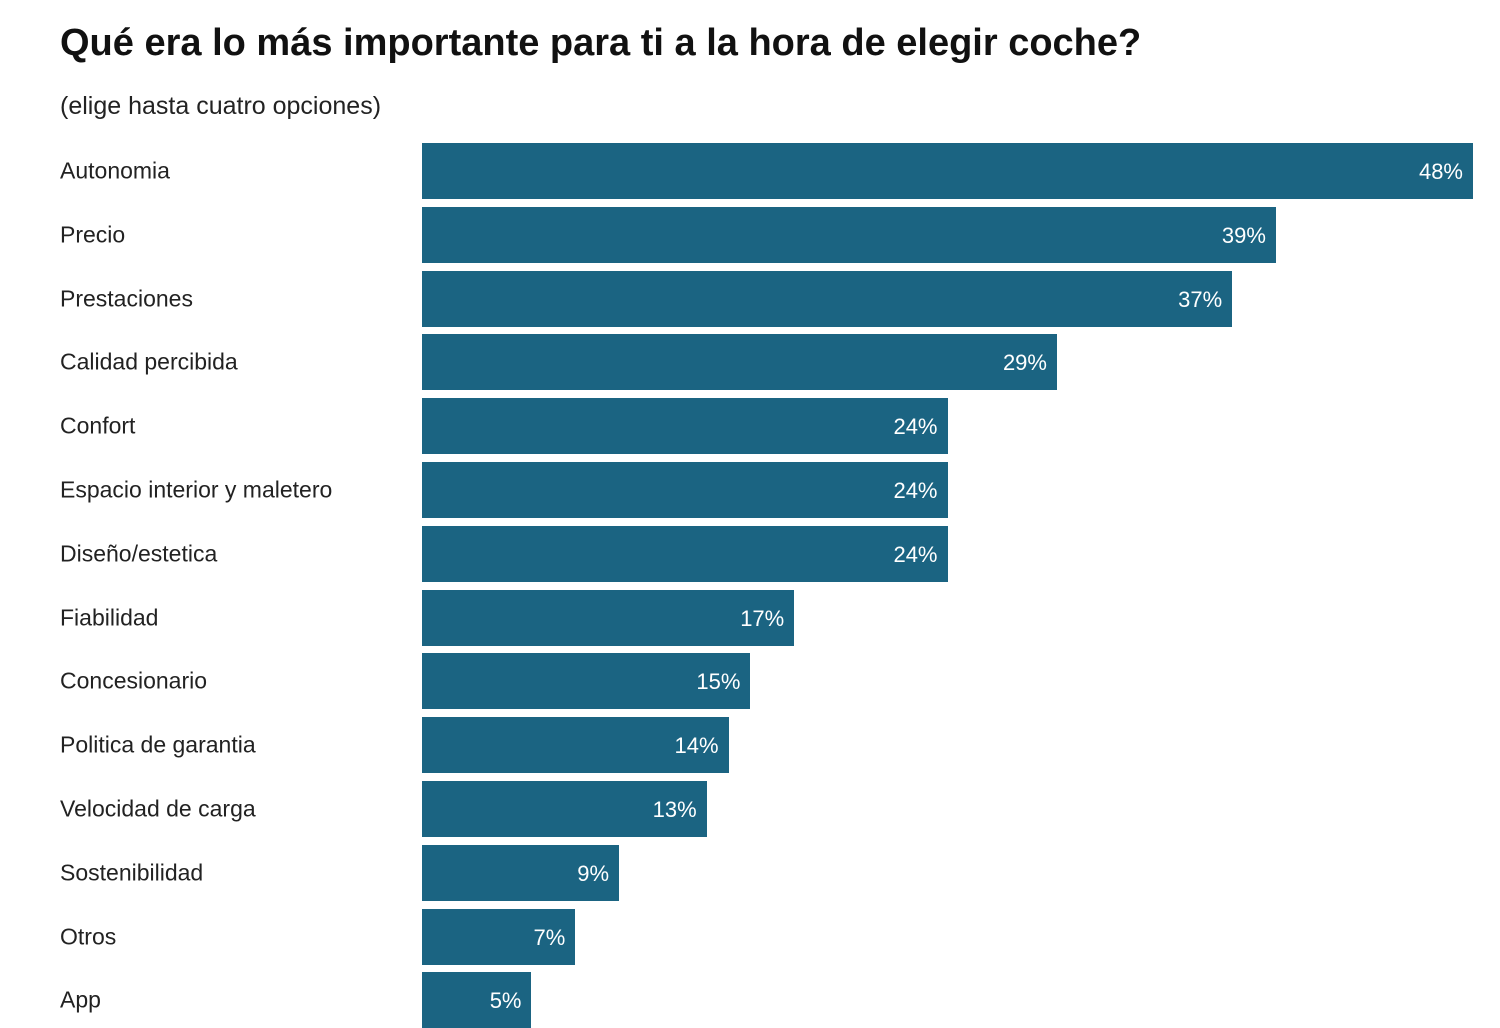 Image resolution: width=1500 pixels, height=1028 pixels. What do you see at coordinates (718, 682) in the screenshot?
I see `data-label: 15%` at bounding box center [718, 682].